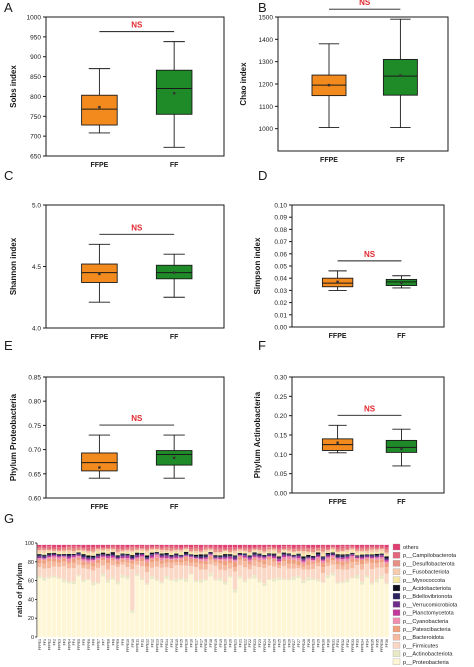  I want to click on y-tick-label: 800, so click(35, 97).